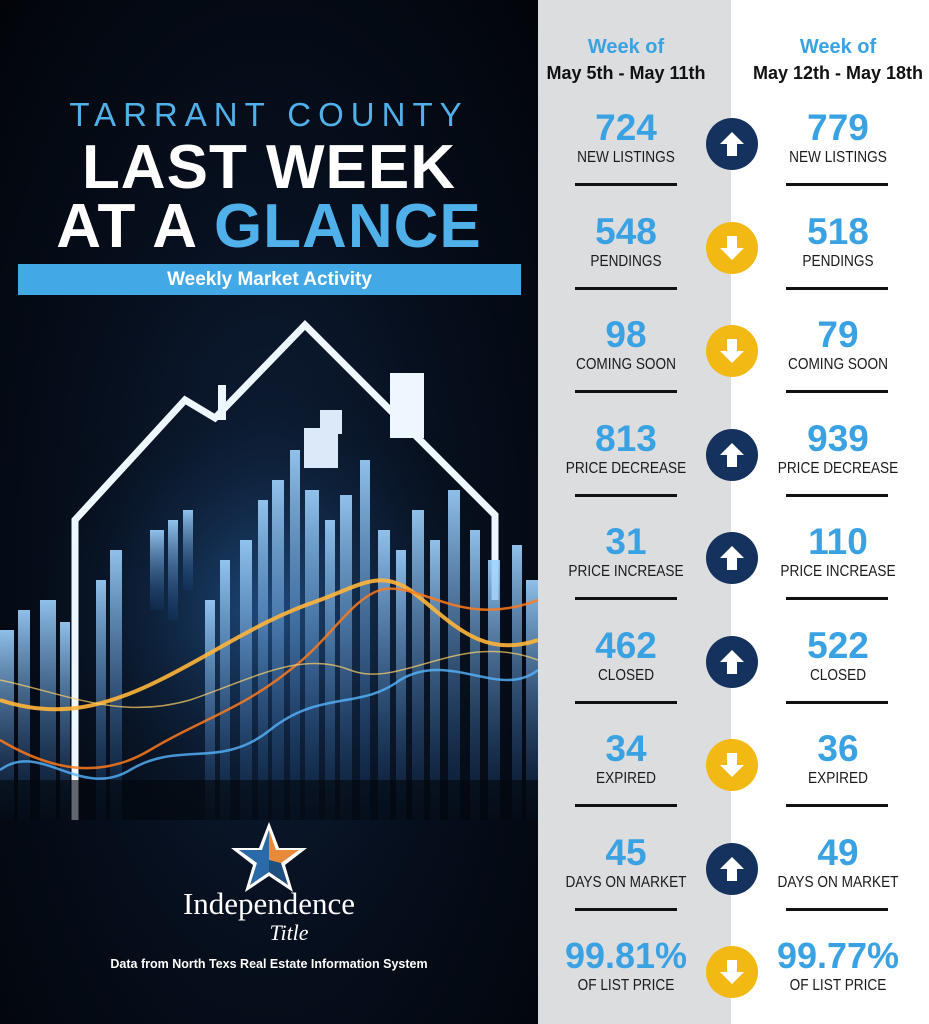 This screenshot has height=1024, width=929. I want to click on stat-value: 939, so click(838, 438).